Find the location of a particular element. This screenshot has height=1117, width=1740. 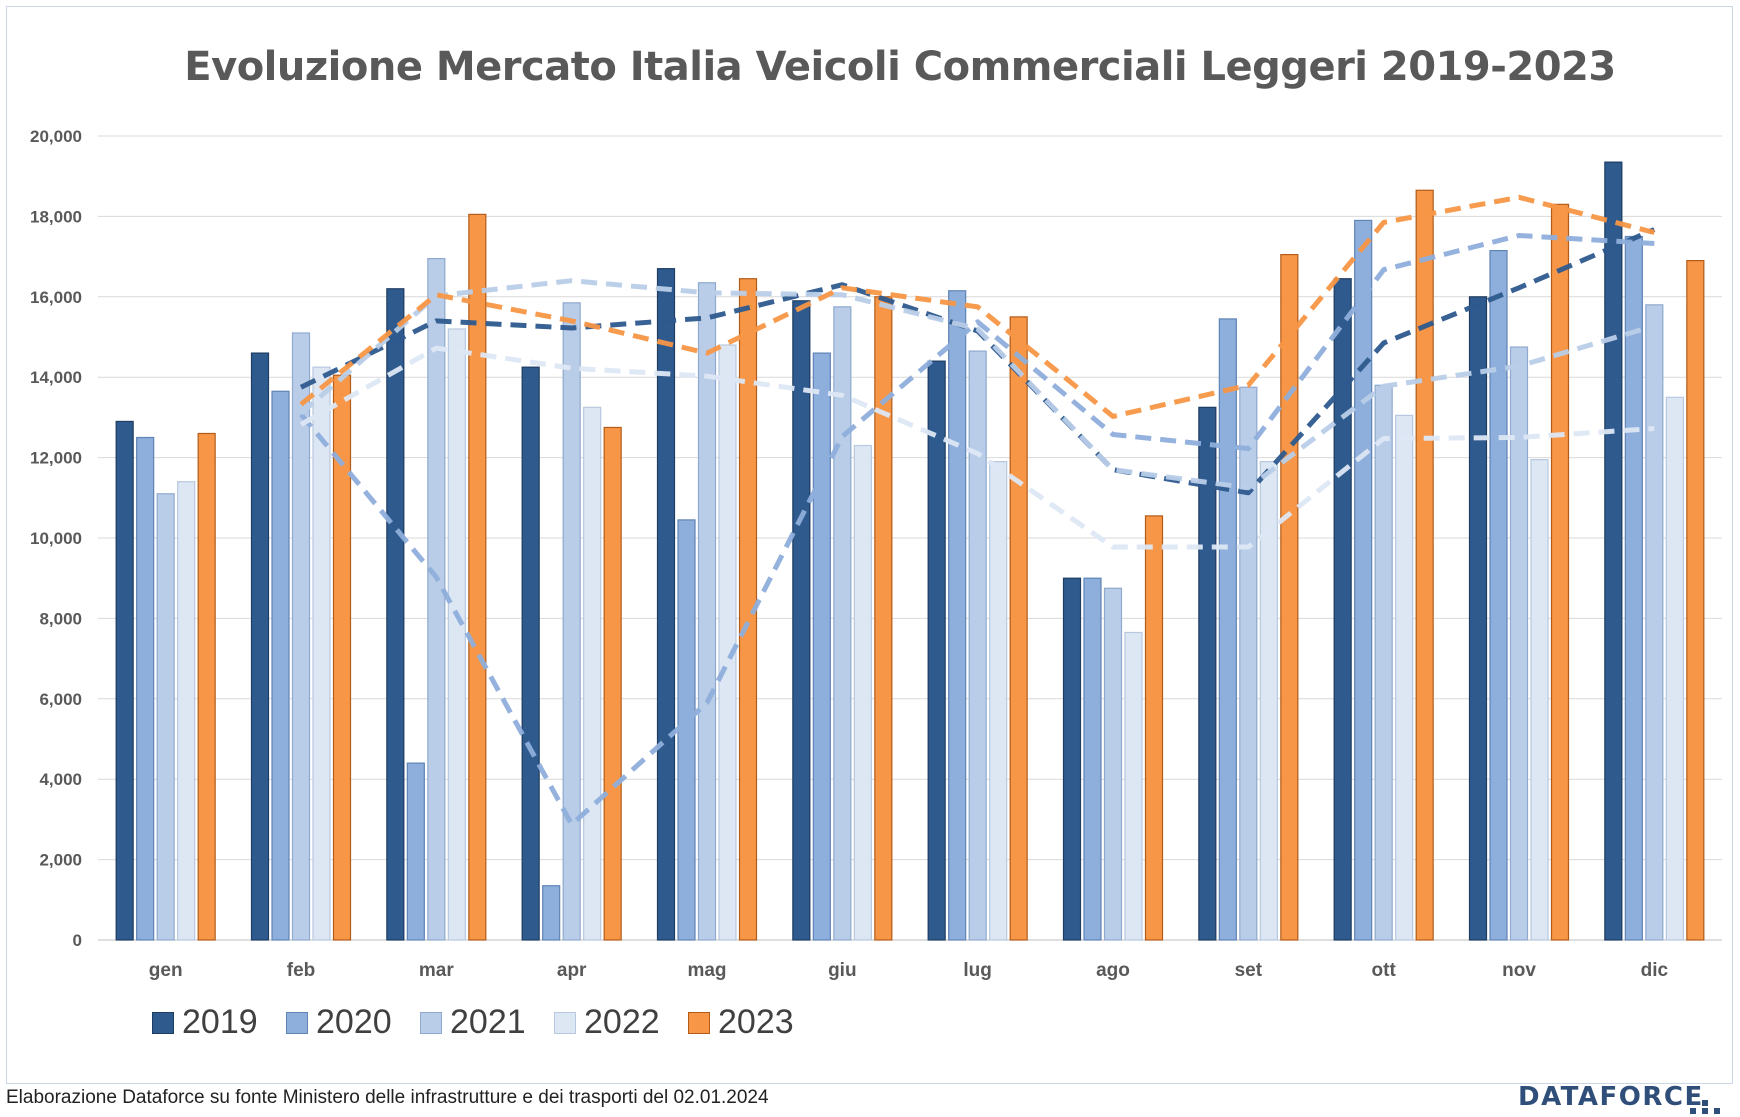

bar-2020-ott is located at coordinates (1363, 580).